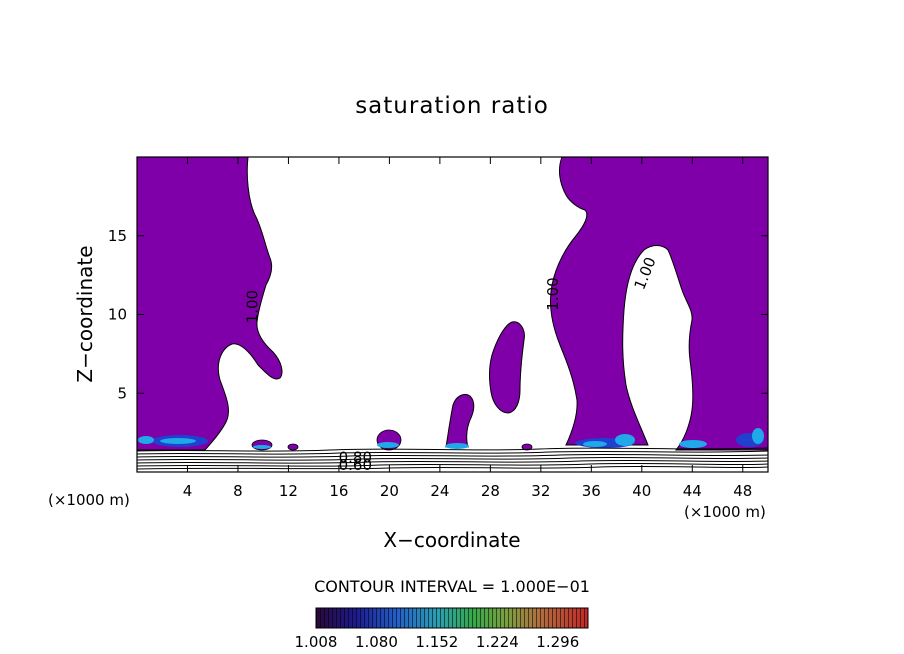 This screenshot has height=654, width=904. I want to click on contour-label: 0.60, so click(355, 465).